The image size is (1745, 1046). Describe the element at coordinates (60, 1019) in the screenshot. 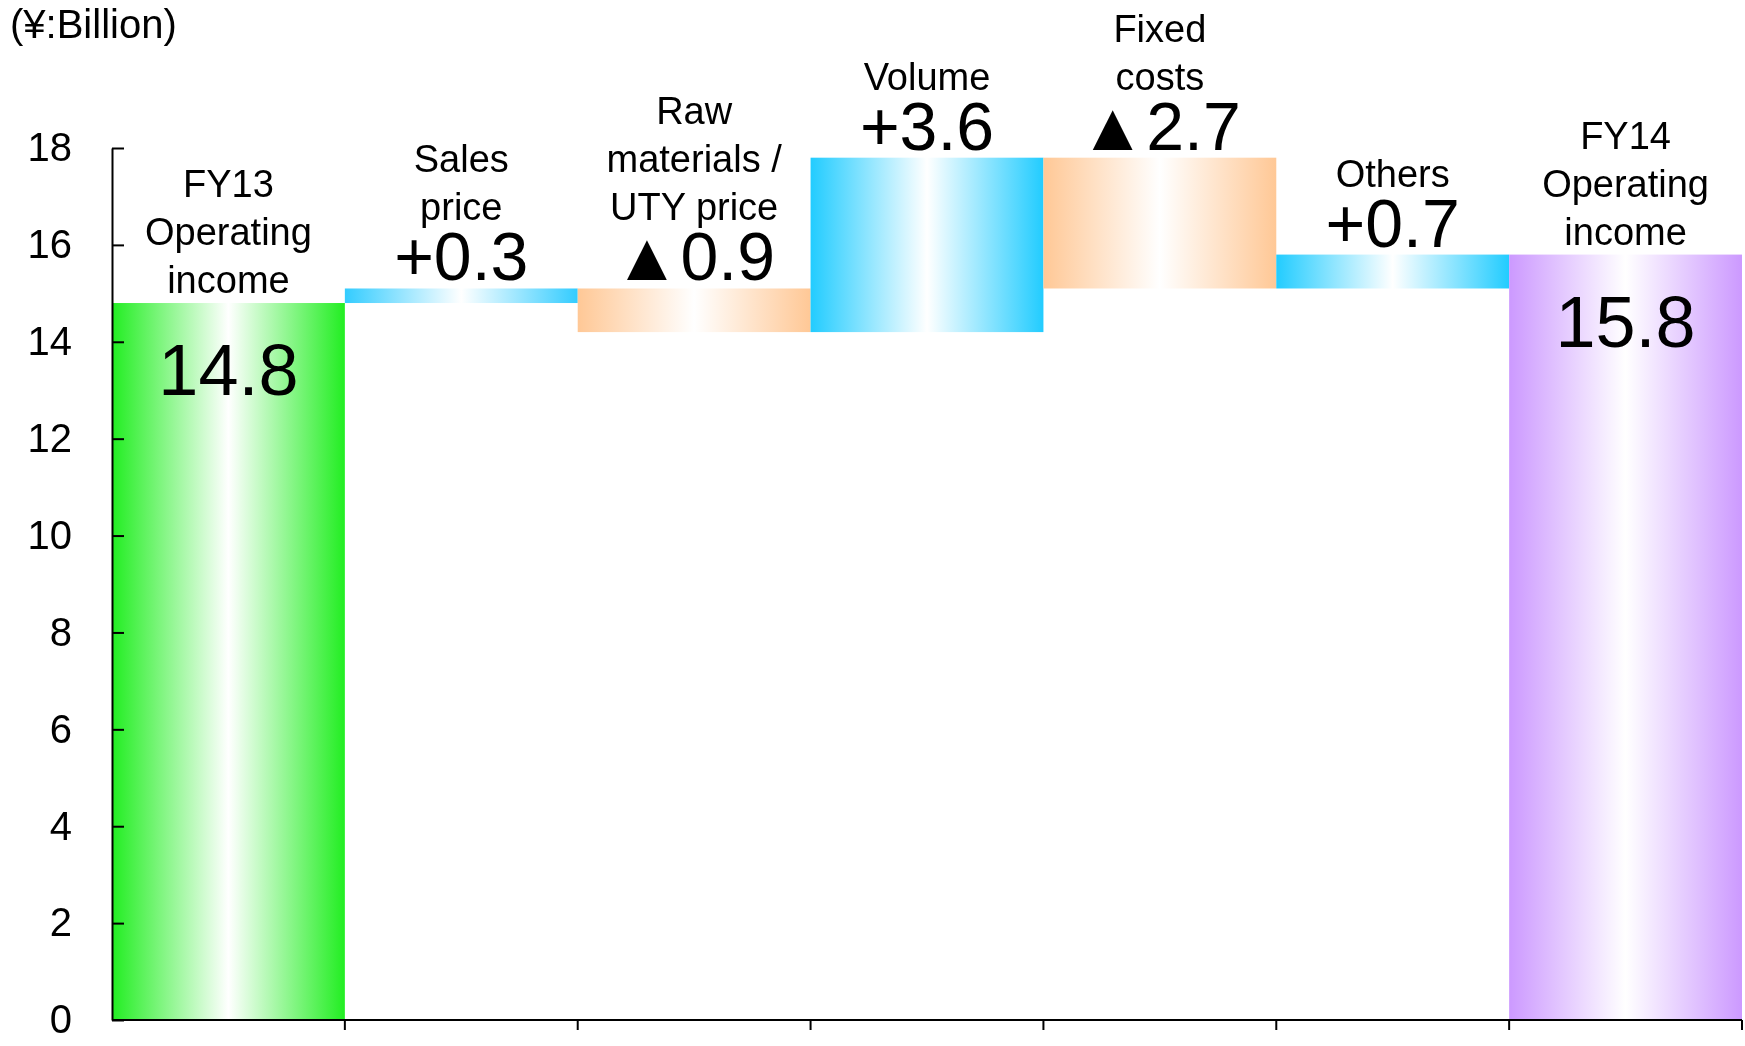

I see `y-tick-label: 0` at that location.